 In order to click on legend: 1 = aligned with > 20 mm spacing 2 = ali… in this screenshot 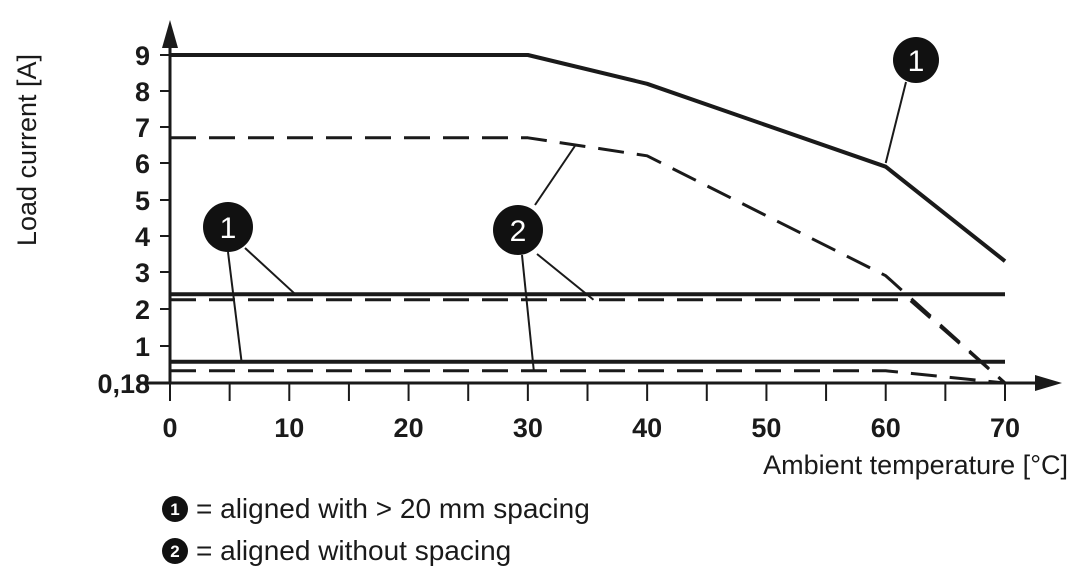, I will do `click(376, 529)`.